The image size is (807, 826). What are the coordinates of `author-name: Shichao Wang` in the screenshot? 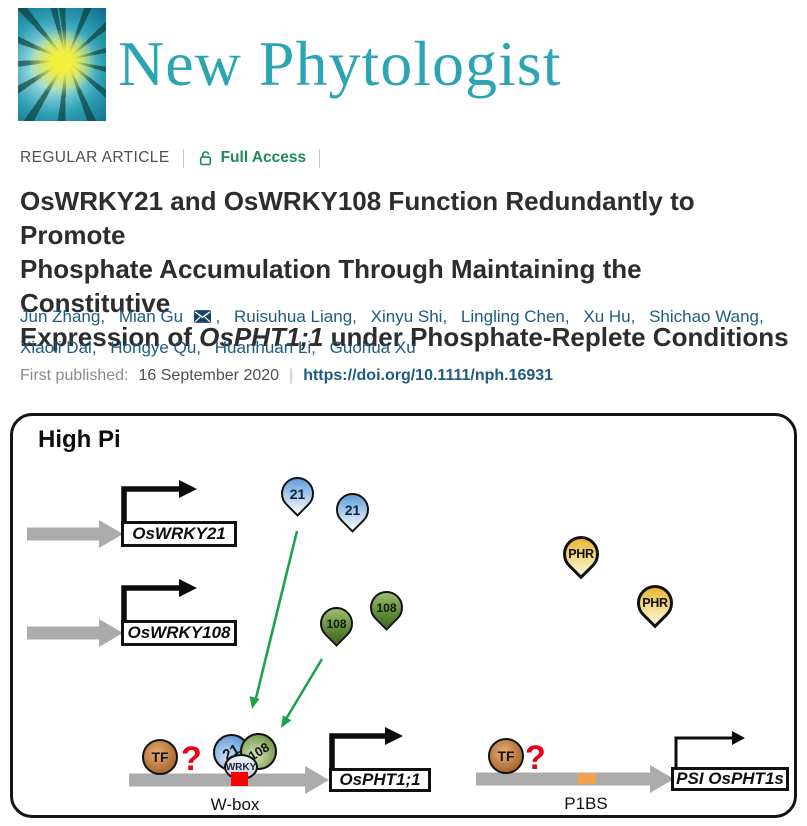 It's located at (704, 316).